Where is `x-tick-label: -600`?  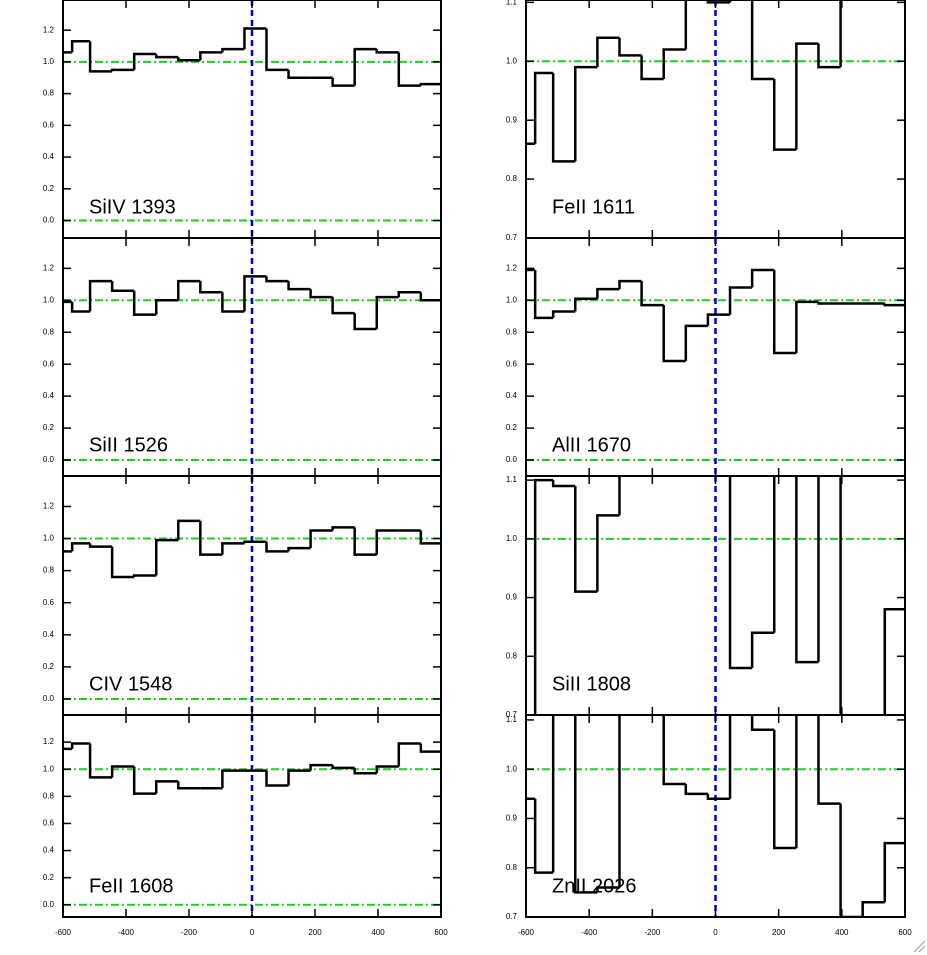
x-tick-label: -600 is located at coordinates (526, 932).